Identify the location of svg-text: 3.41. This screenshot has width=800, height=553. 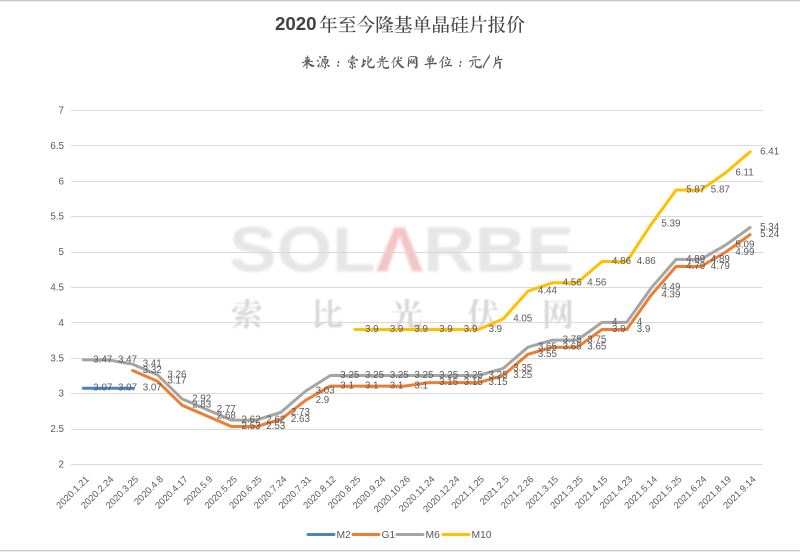
(152, 364).